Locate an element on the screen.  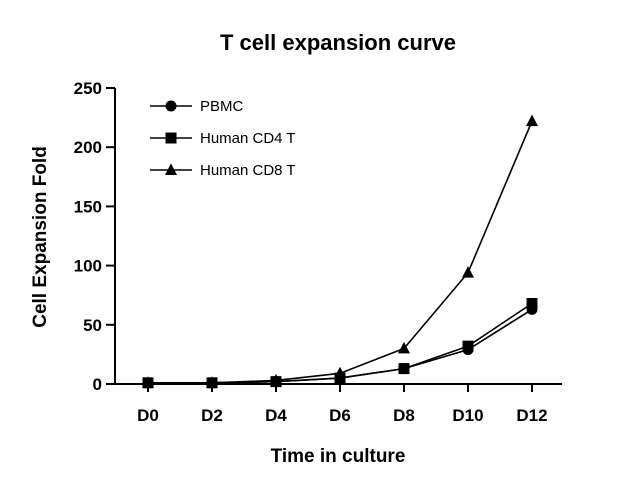
legend-item: PBMC is located at coordinates (197, 106).